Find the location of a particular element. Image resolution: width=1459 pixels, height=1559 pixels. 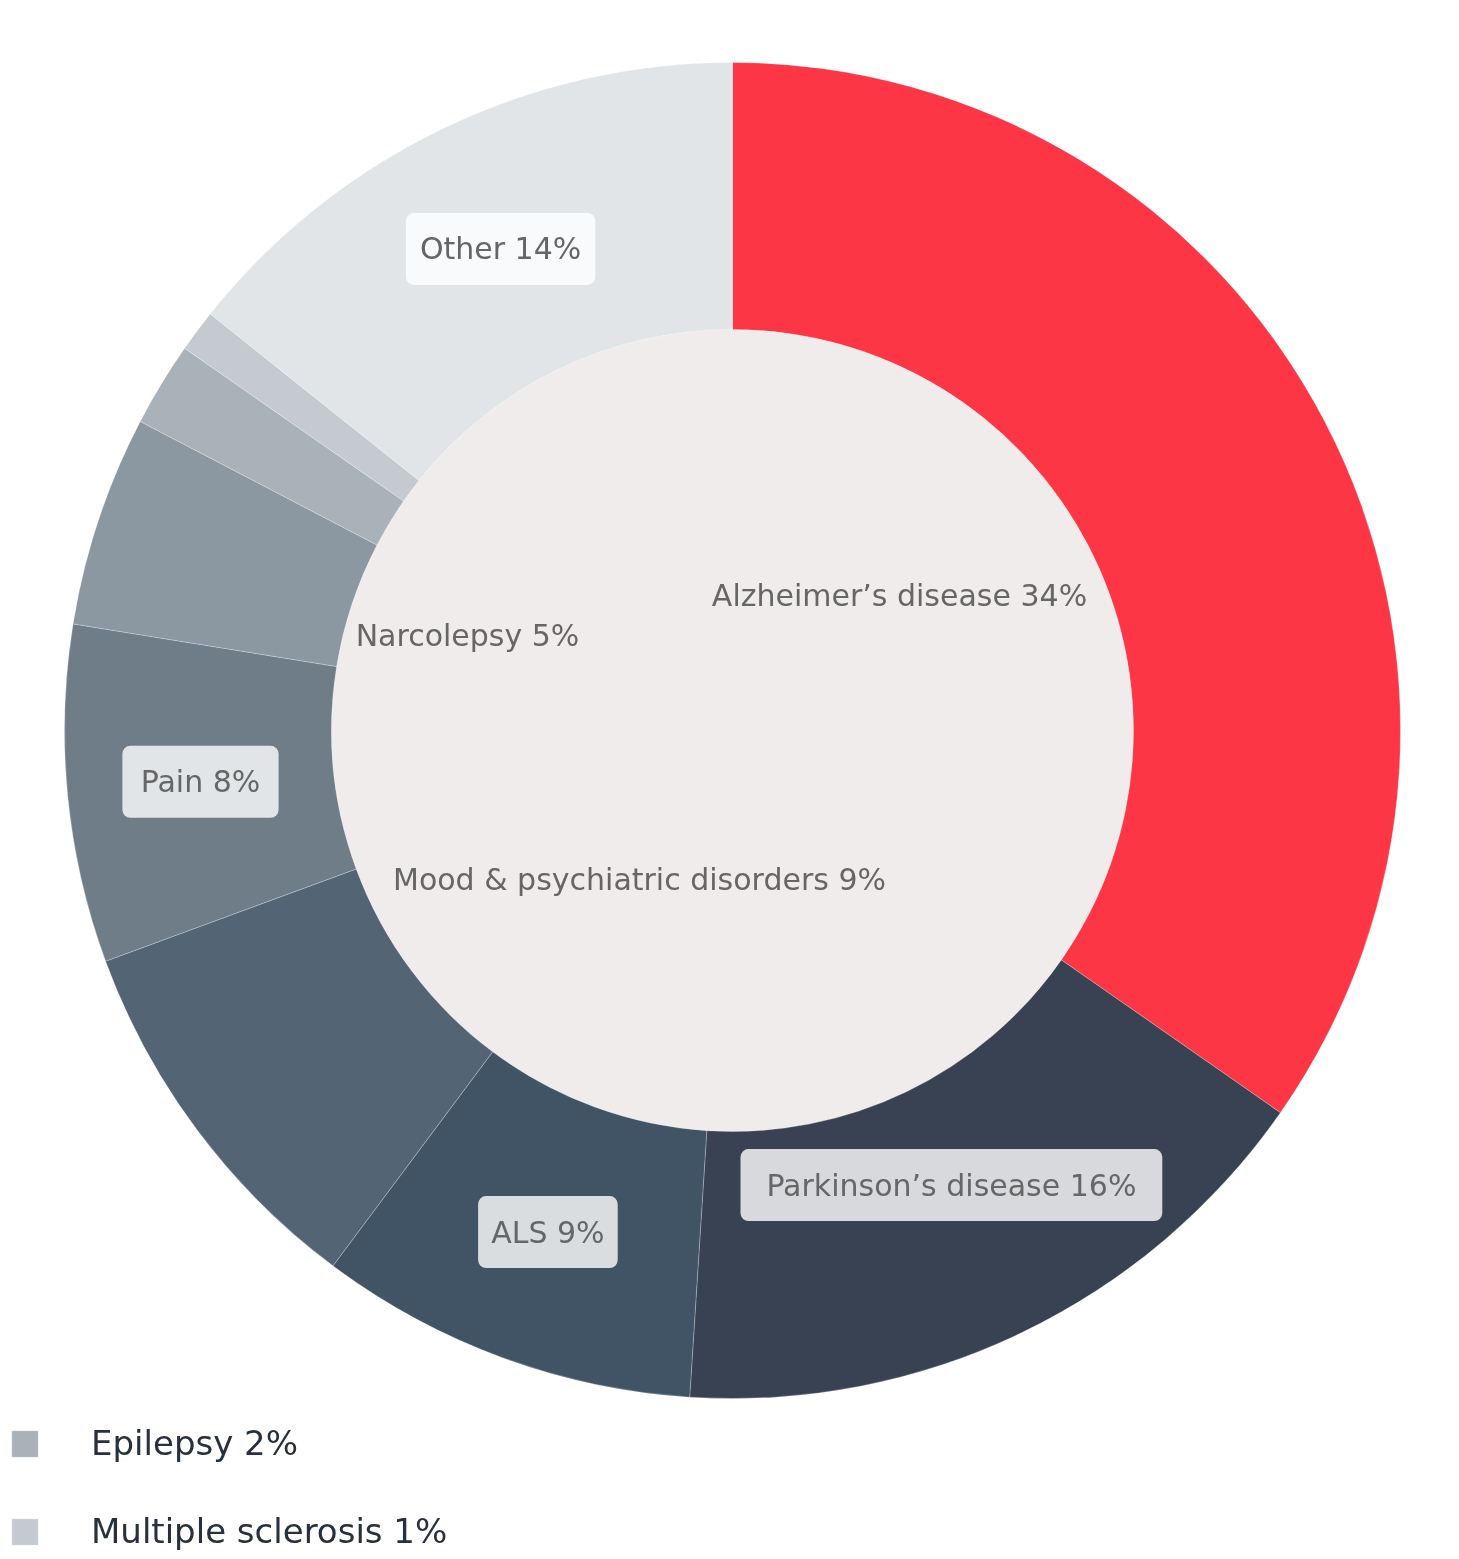

slice-label: Other 14% is located at coordinates (500, 249).